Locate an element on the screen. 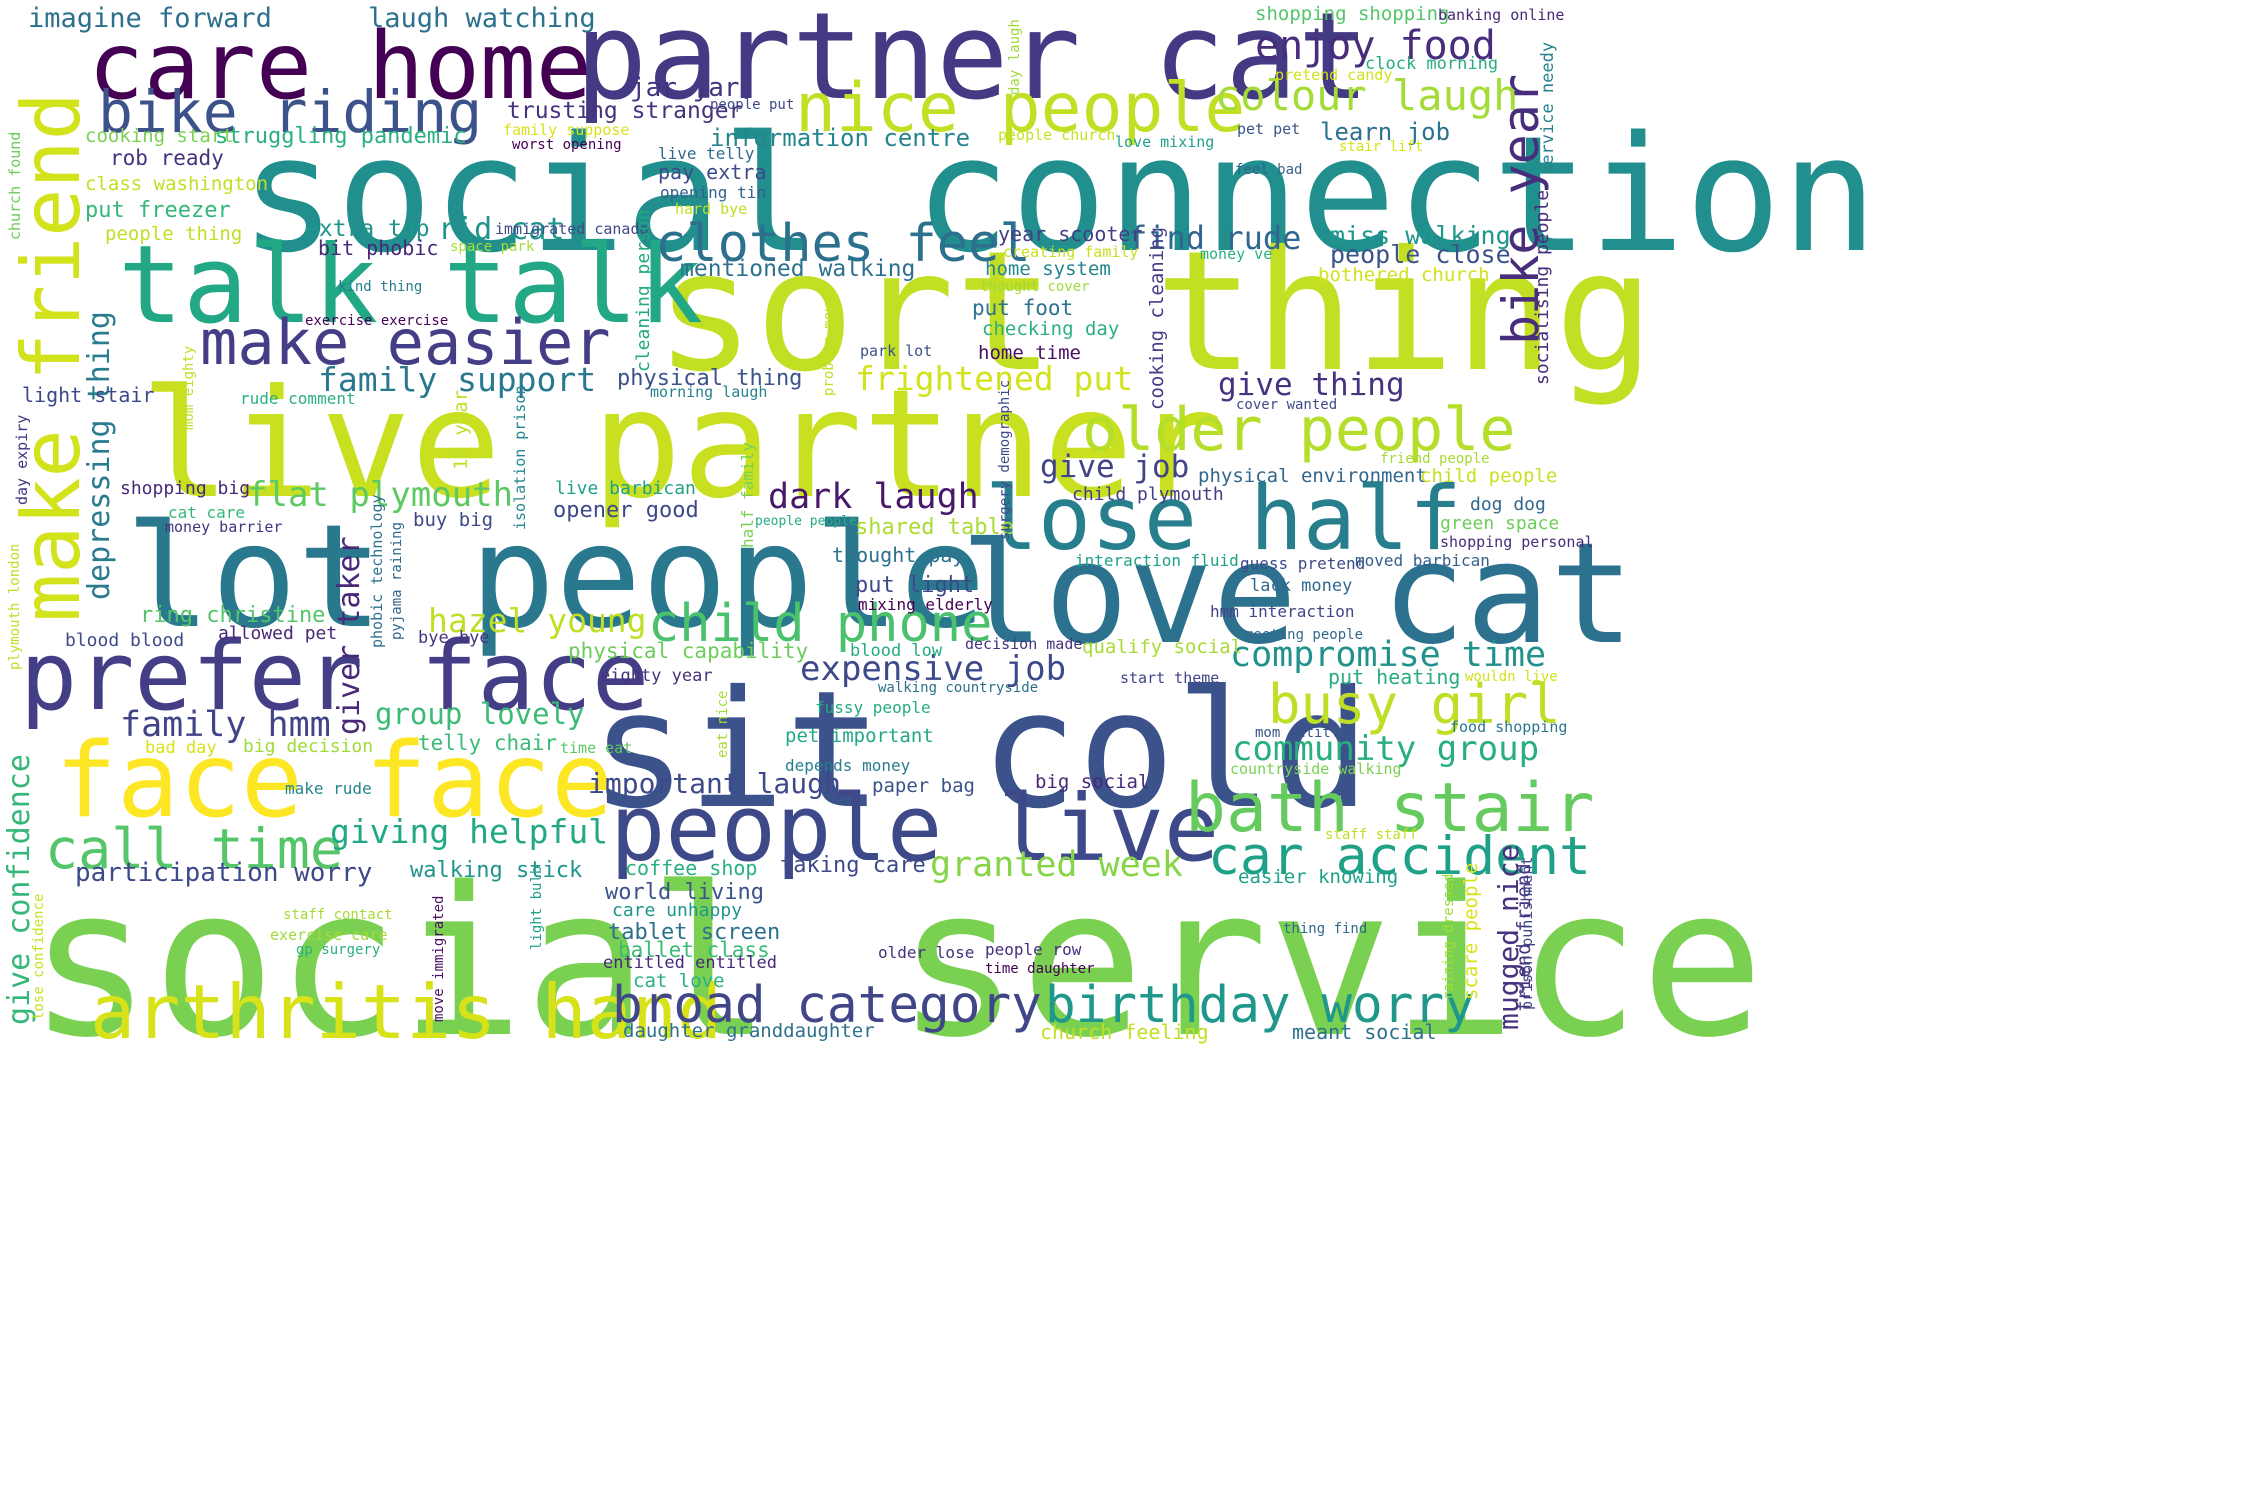 The image size is (2246, 1502). word: live partner is located at coordinates (682, 445).